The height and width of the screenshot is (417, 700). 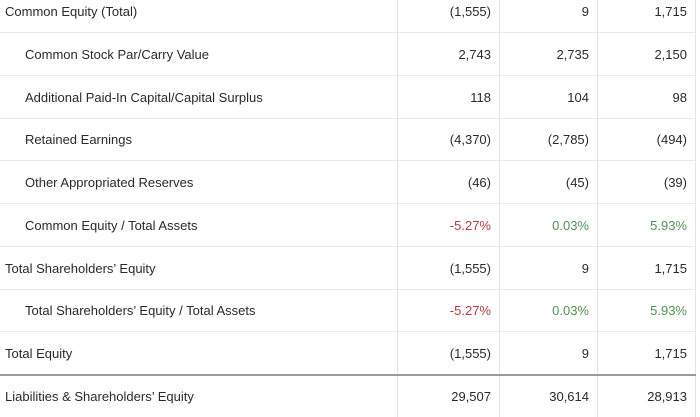 I want to click on cell-value: 2,150, so click(x=646, y=54).